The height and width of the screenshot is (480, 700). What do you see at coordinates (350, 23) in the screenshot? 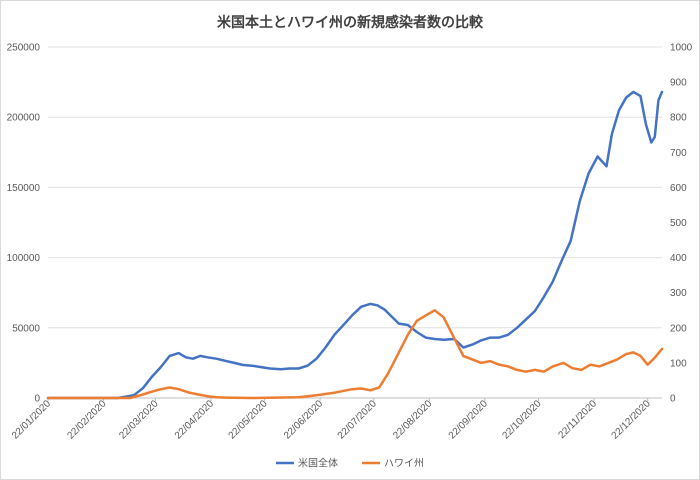
I see `chart-title: 米国本土とハワイ州の新規感染者数の比較` at bounding box center [350, 23].